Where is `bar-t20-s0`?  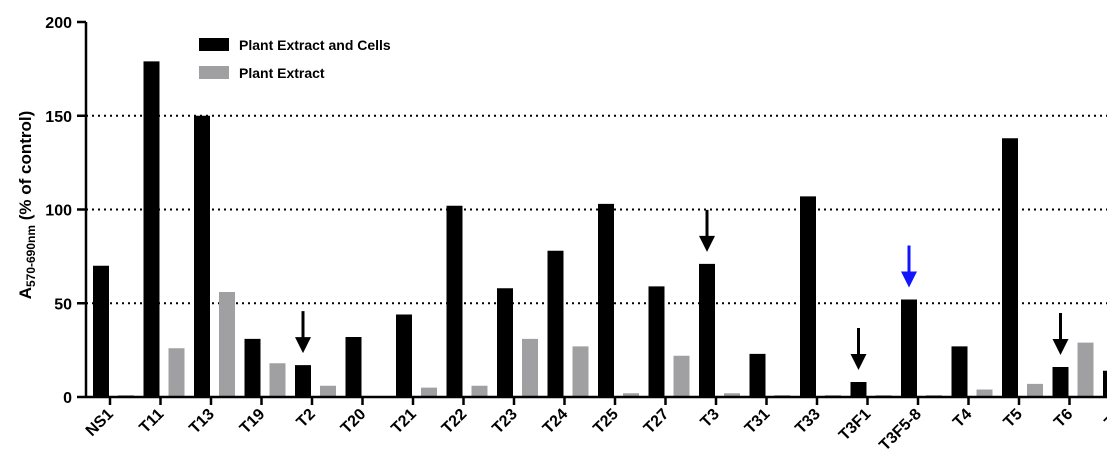
bar-t20-s0 is located at coordinates (353, 367).